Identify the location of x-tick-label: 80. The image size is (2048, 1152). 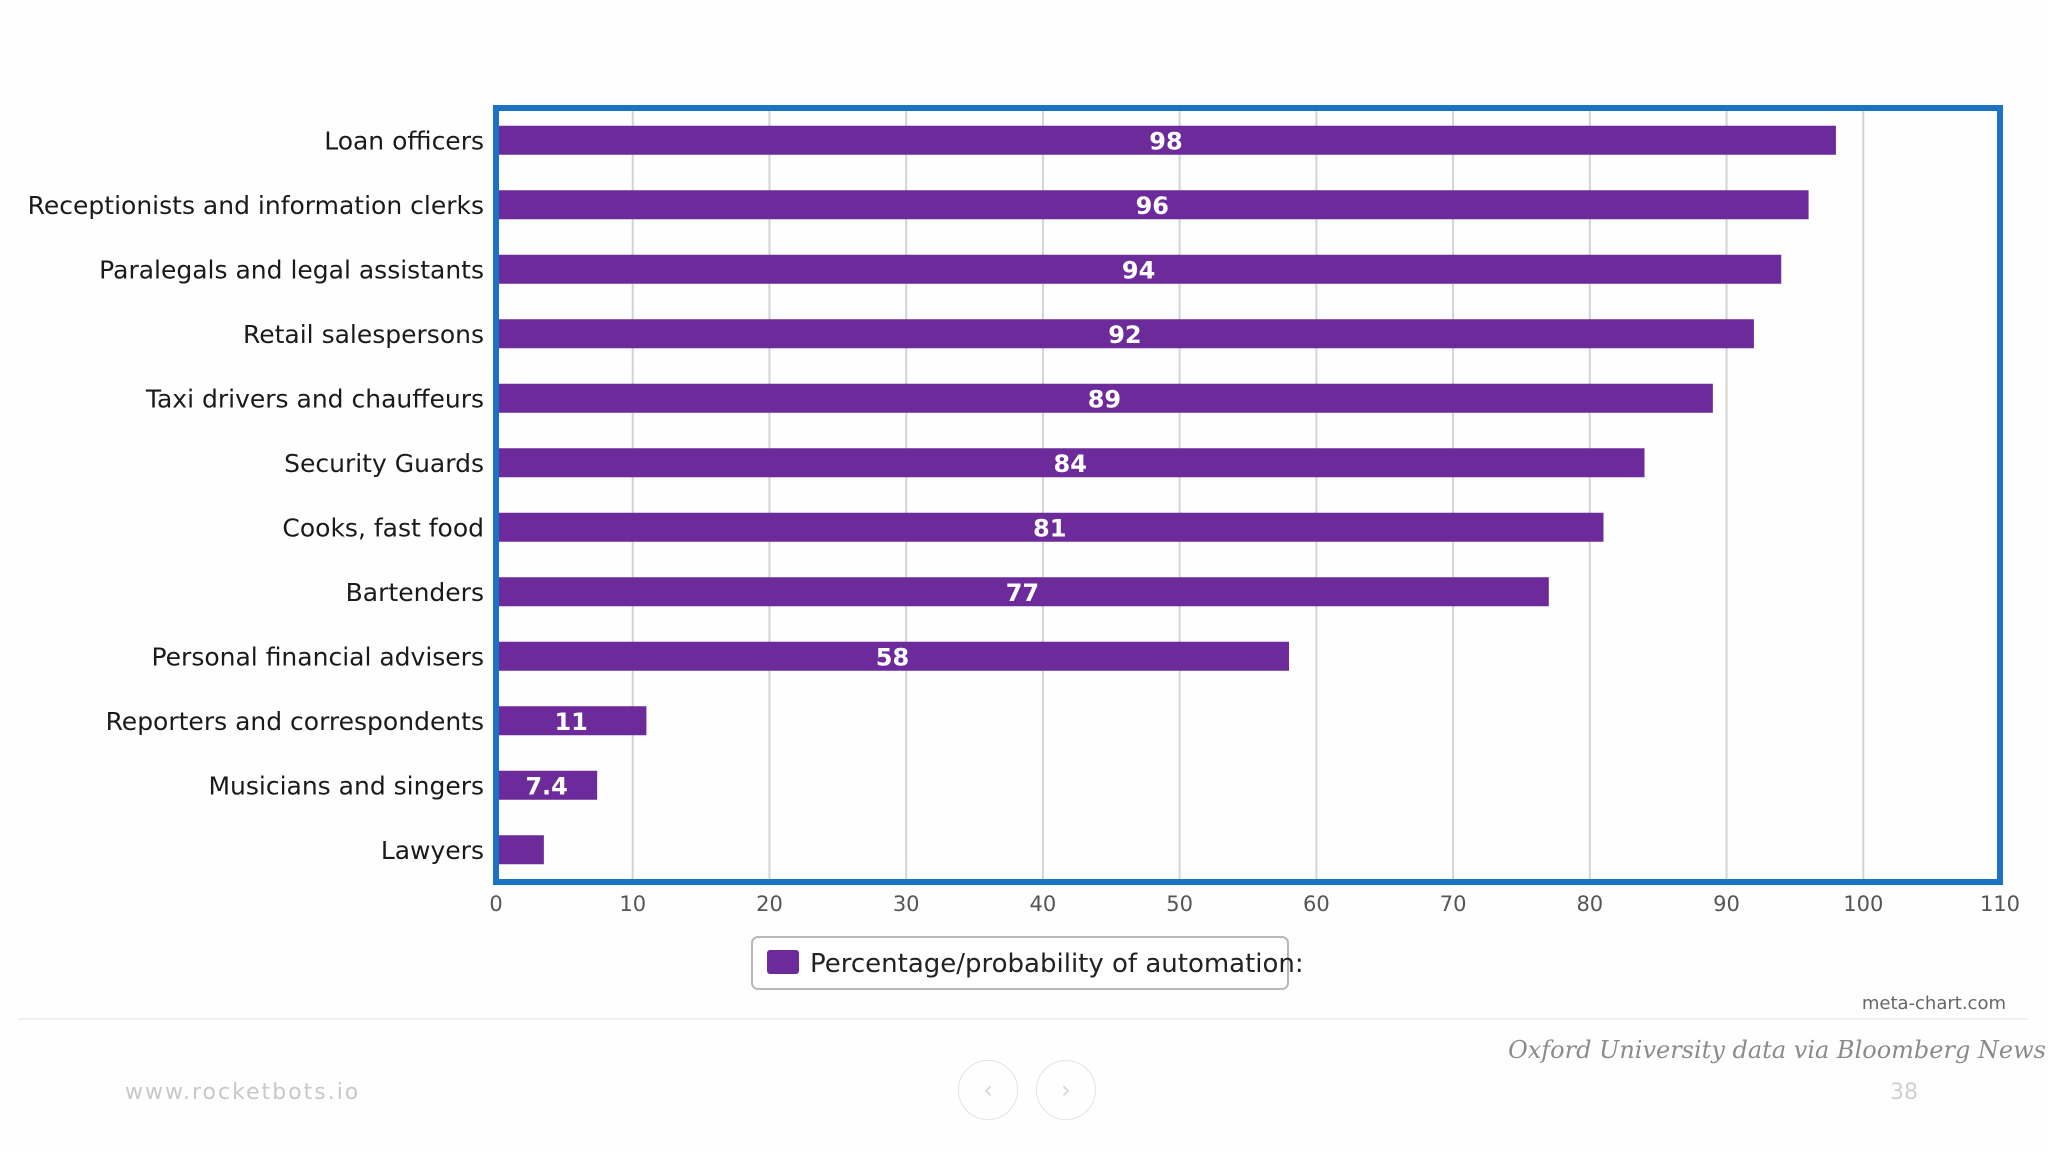
(1589, 904).